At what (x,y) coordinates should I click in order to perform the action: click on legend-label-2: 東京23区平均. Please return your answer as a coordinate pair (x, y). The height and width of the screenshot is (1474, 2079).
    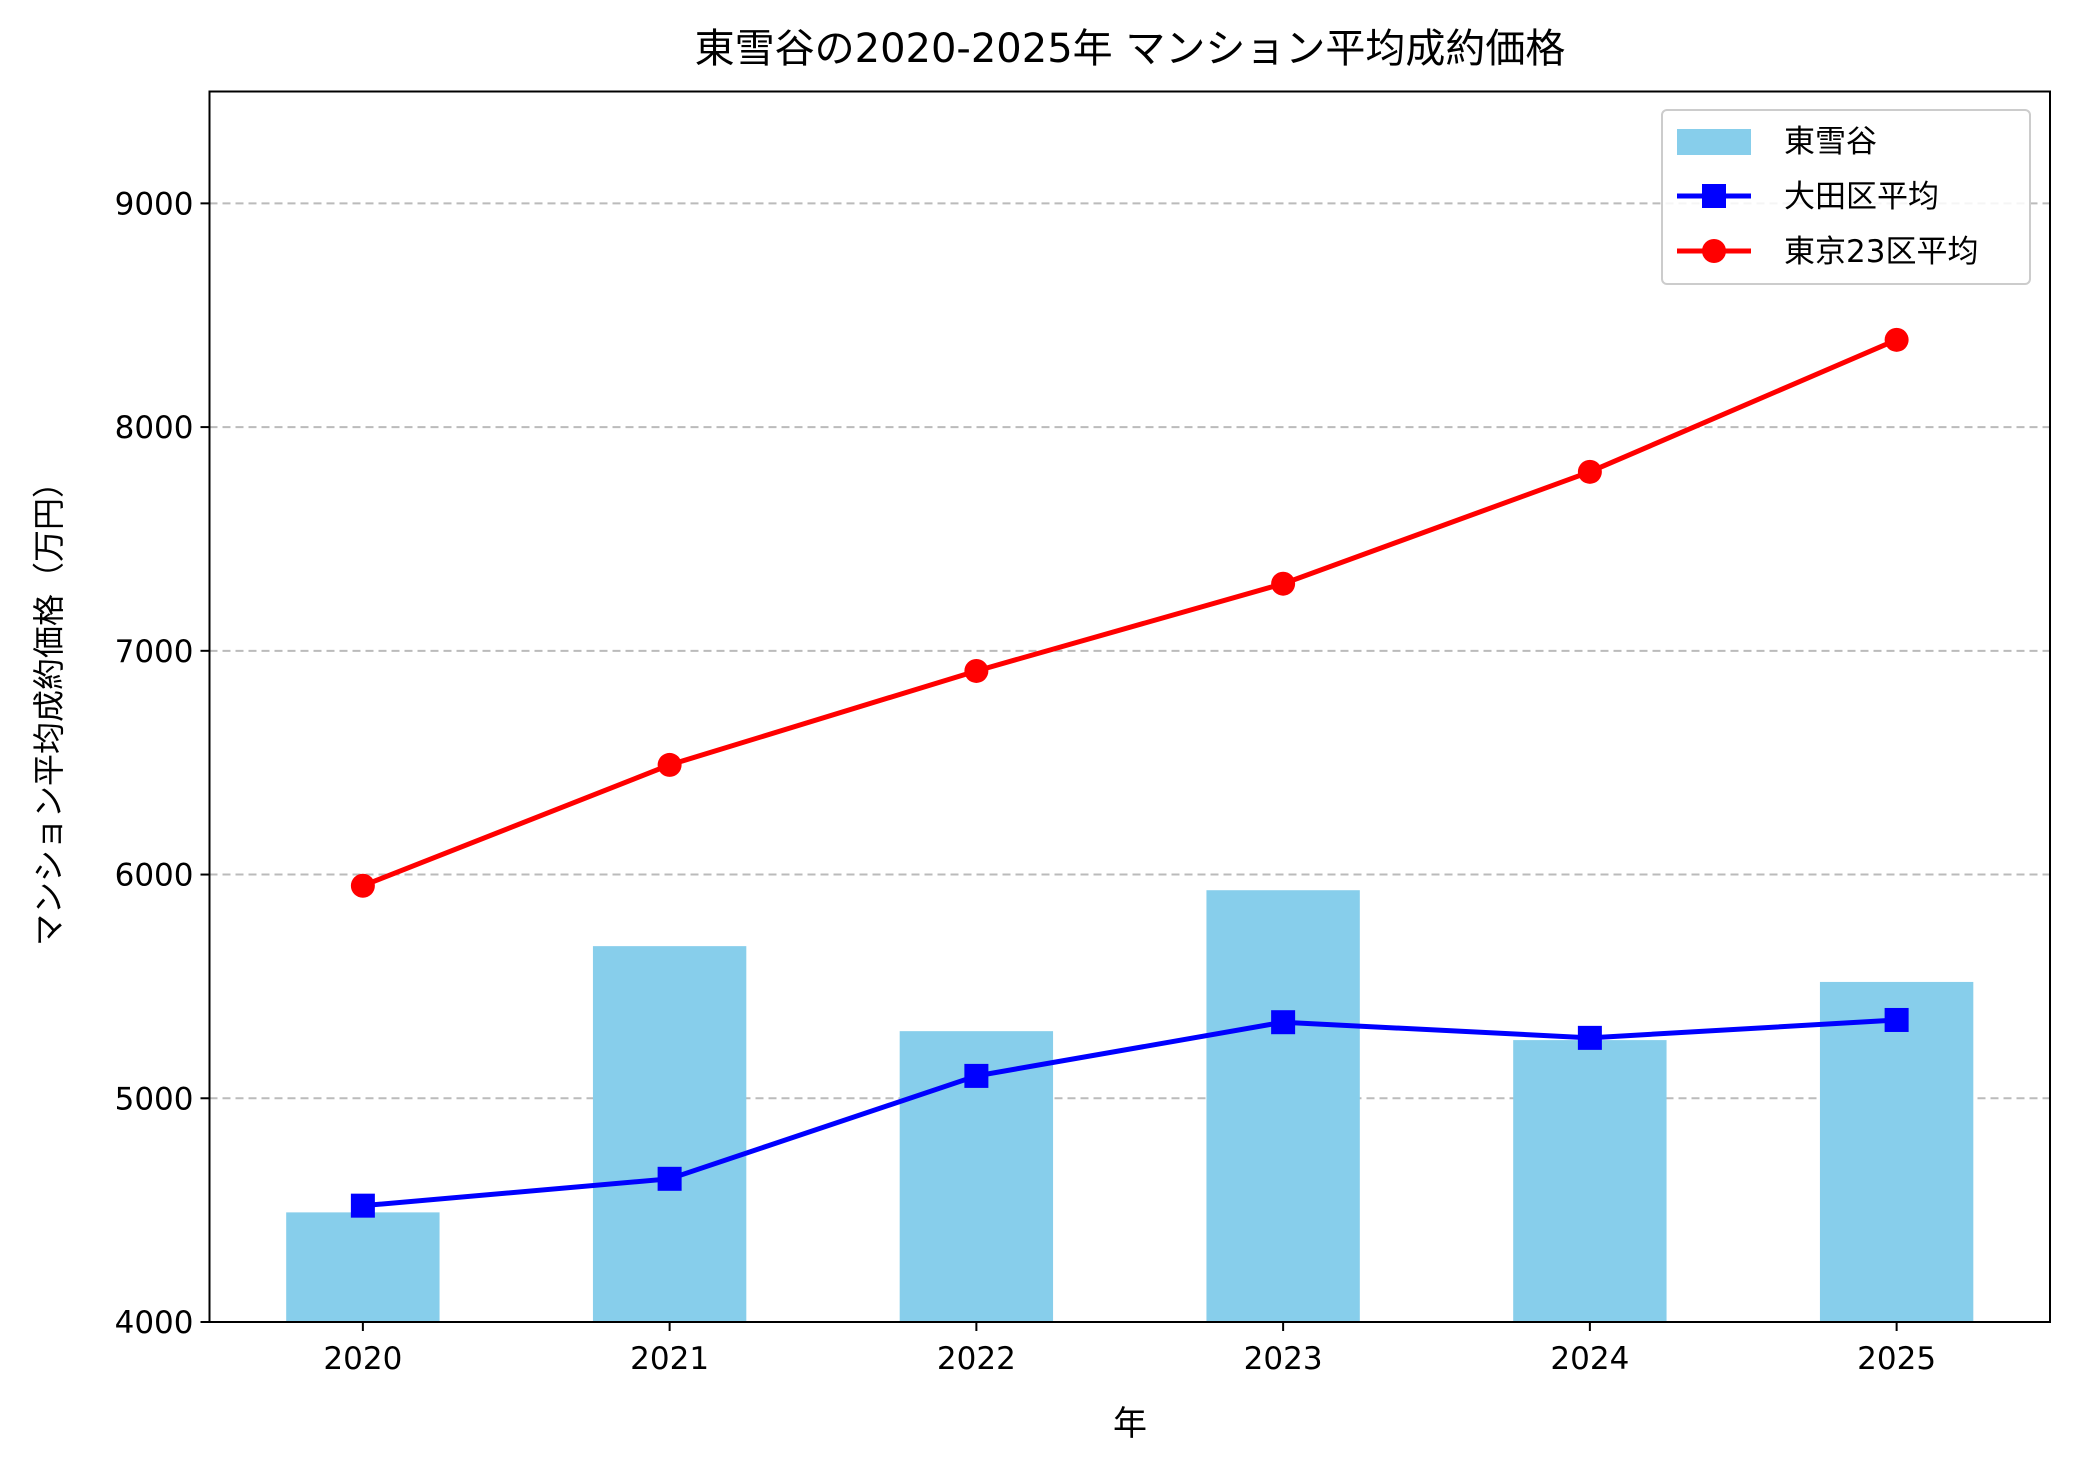
    Looking at the image, I should click on (1881, 252).